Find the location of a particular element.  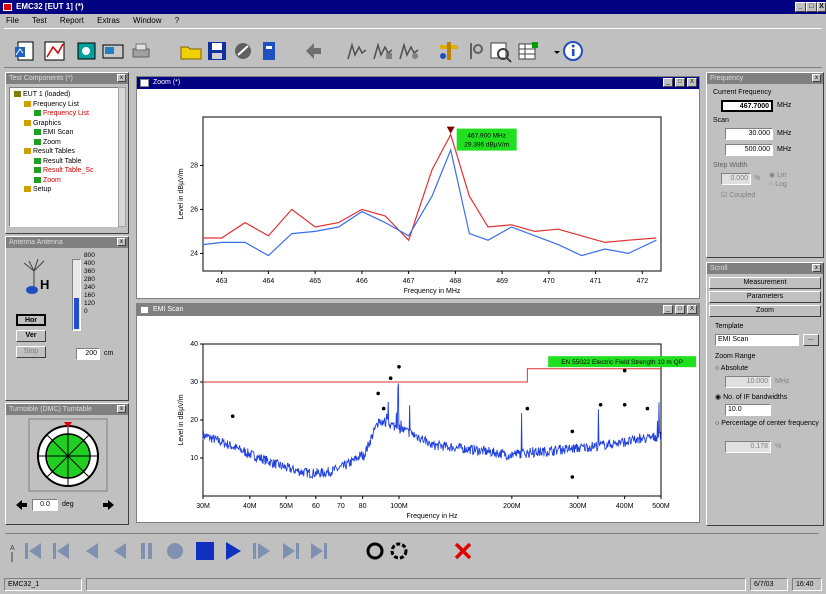

save-icon is located at coordinates (217, 51).